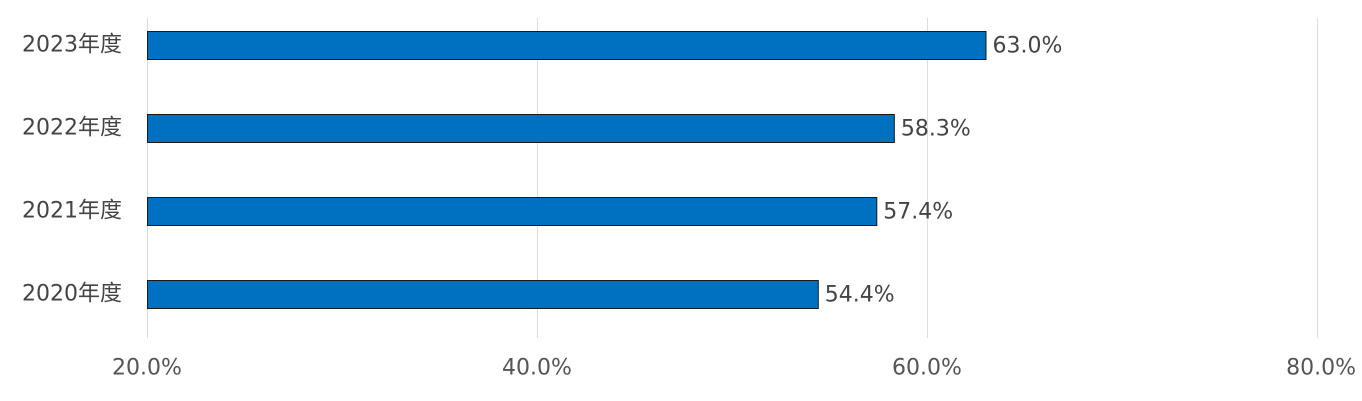  What do you see at coordinates (944, 171) in the screenshot?
I see `value-labels: 63.0% 58.3% 57.4% 54.4%` at bounding box center [944, 171].